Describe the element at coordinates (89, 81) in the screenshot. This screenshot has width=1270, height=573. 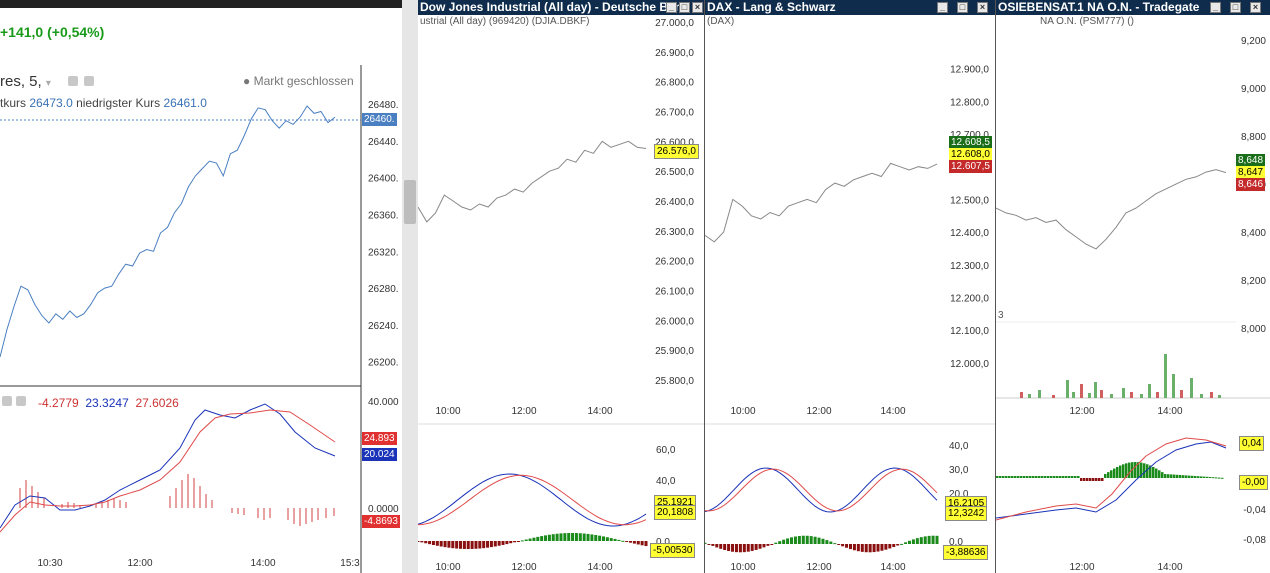
I see `gear-icon` at that location.